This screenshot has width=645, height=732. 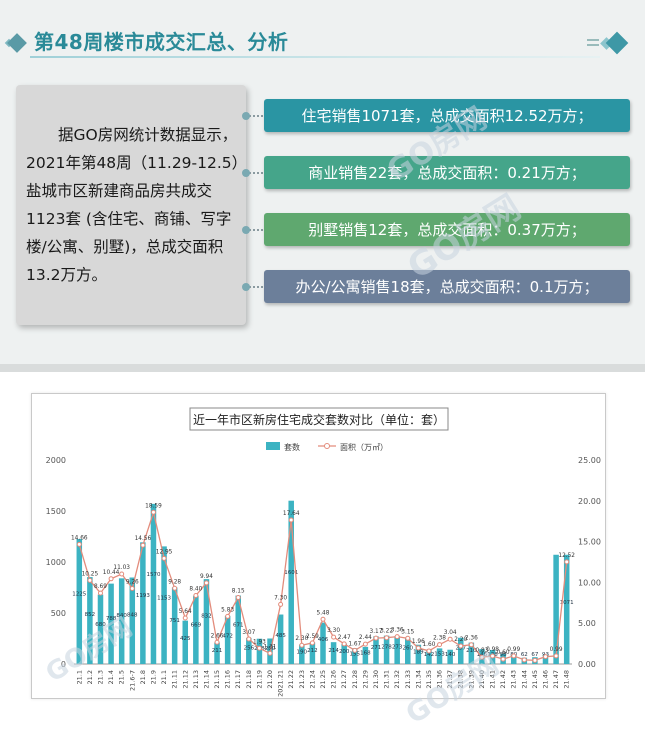 I want to click on bar-value-label: 1193, so click(x=143, y=596).